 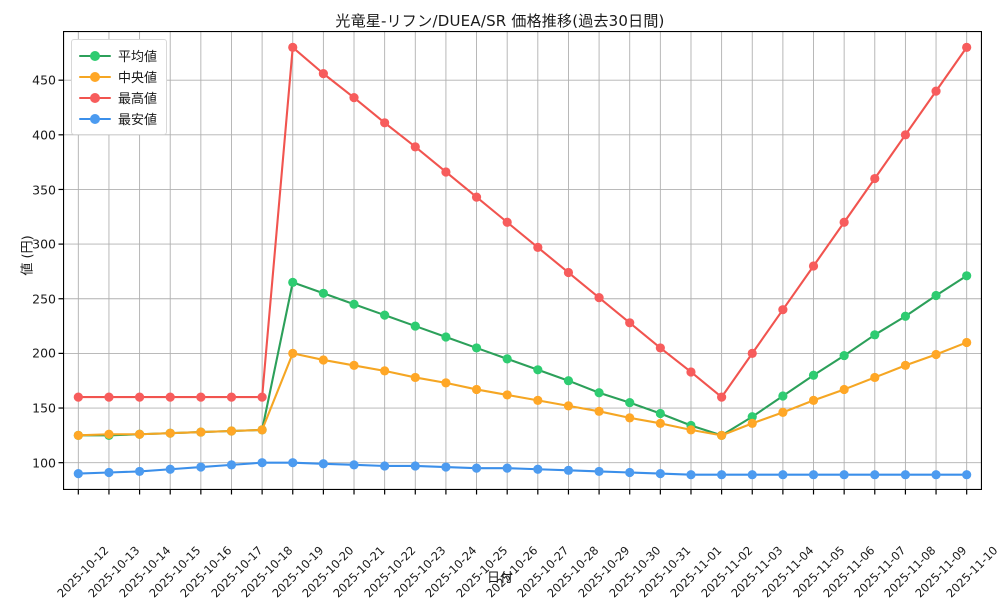 What do you see at coordinates (118, 55) in the screenshot?
I see `legend-item: 平均値` at bounding box center [118, 55].